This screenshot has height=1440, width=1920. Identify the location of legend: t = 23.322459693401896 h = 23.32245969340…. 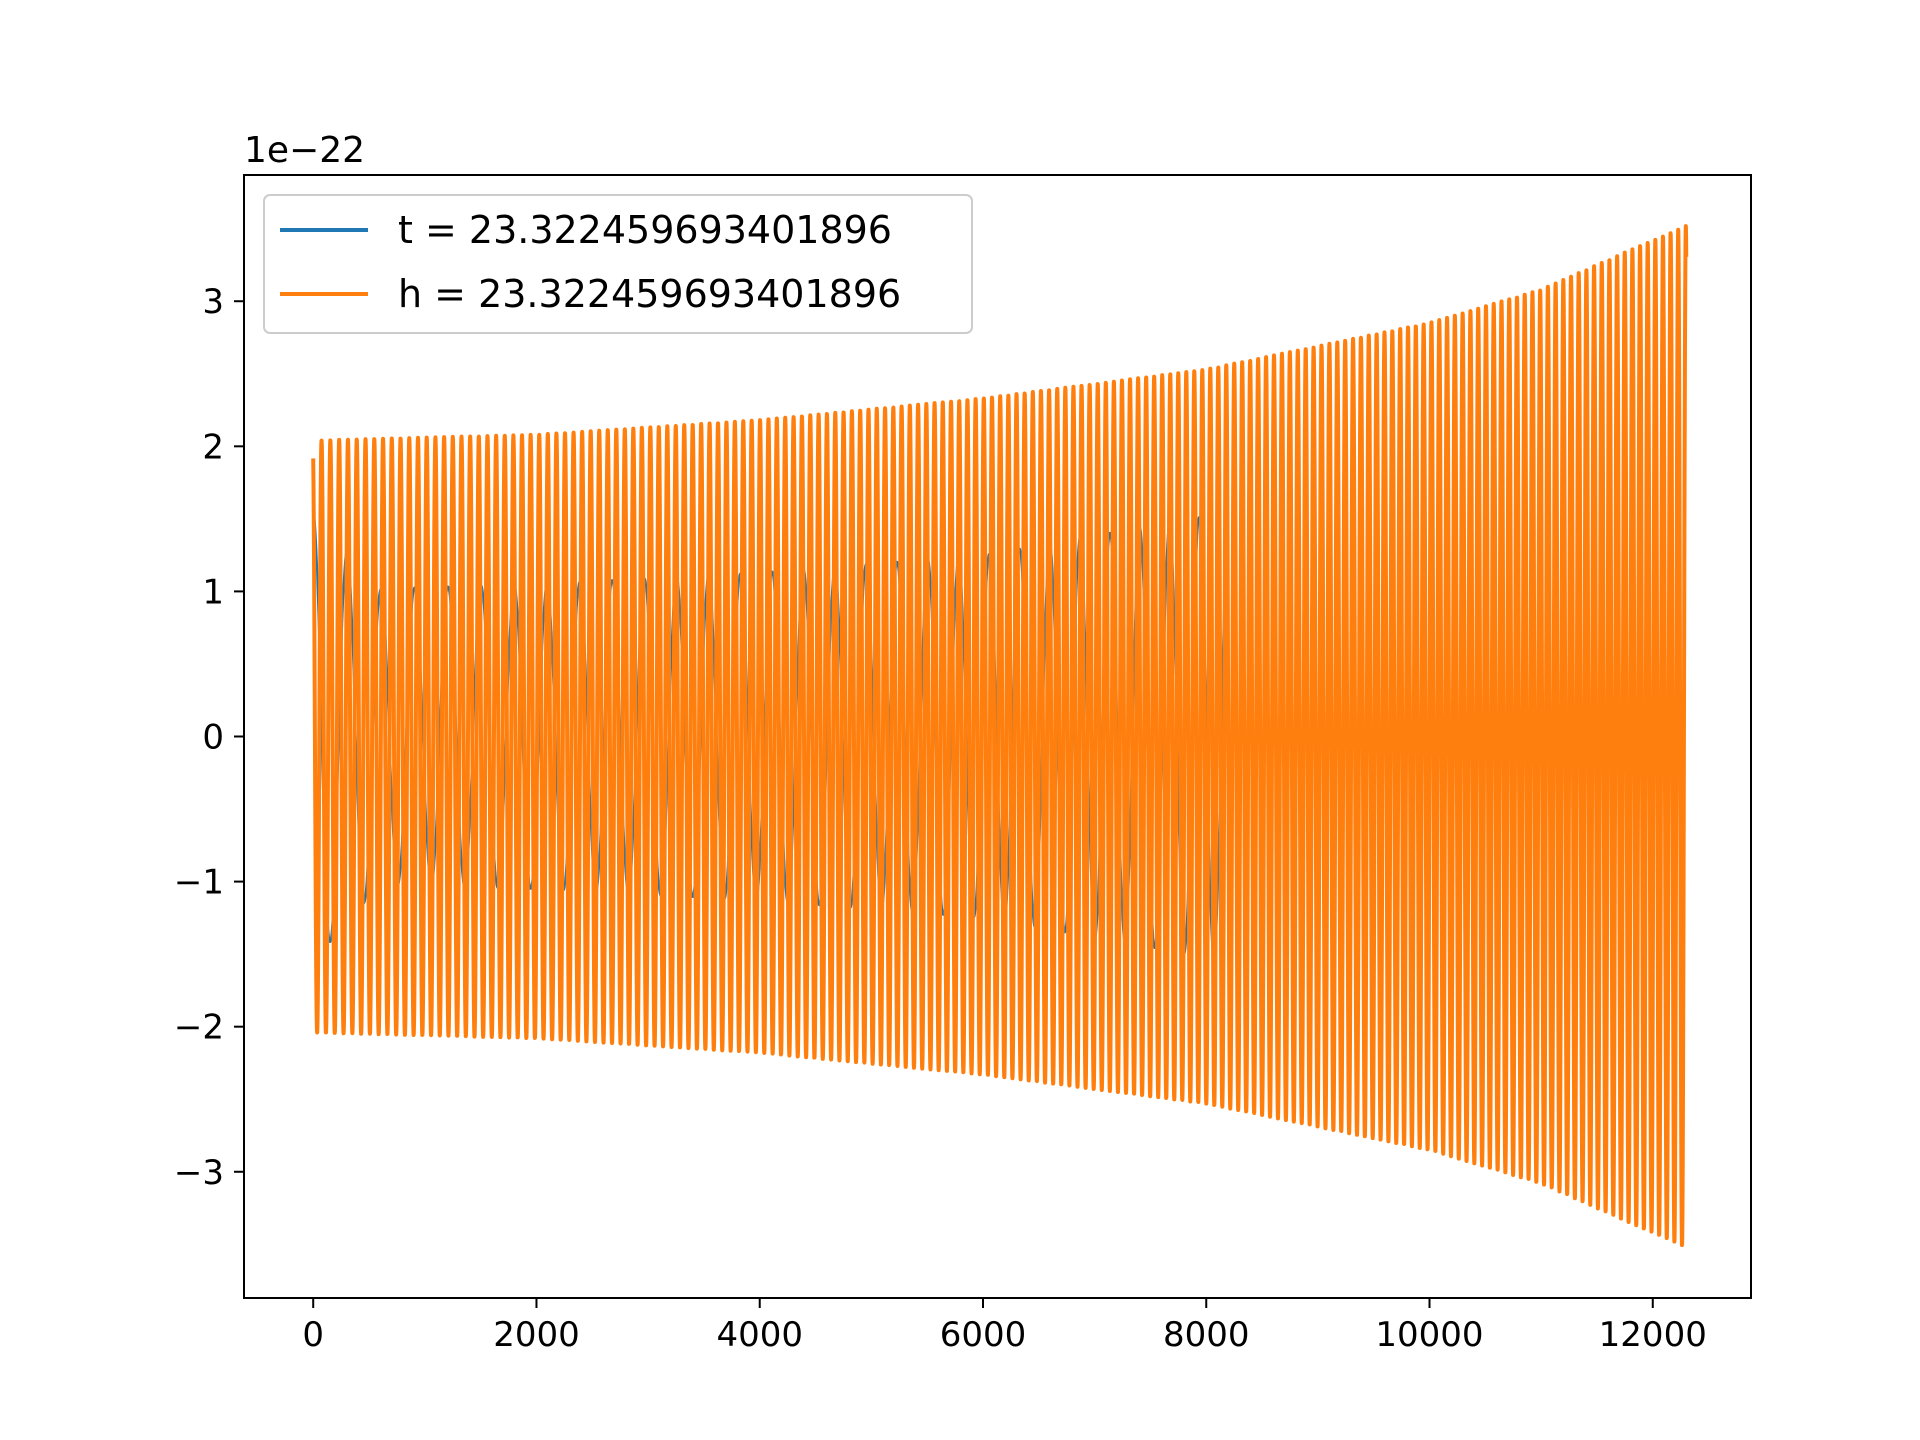
(618, 264).